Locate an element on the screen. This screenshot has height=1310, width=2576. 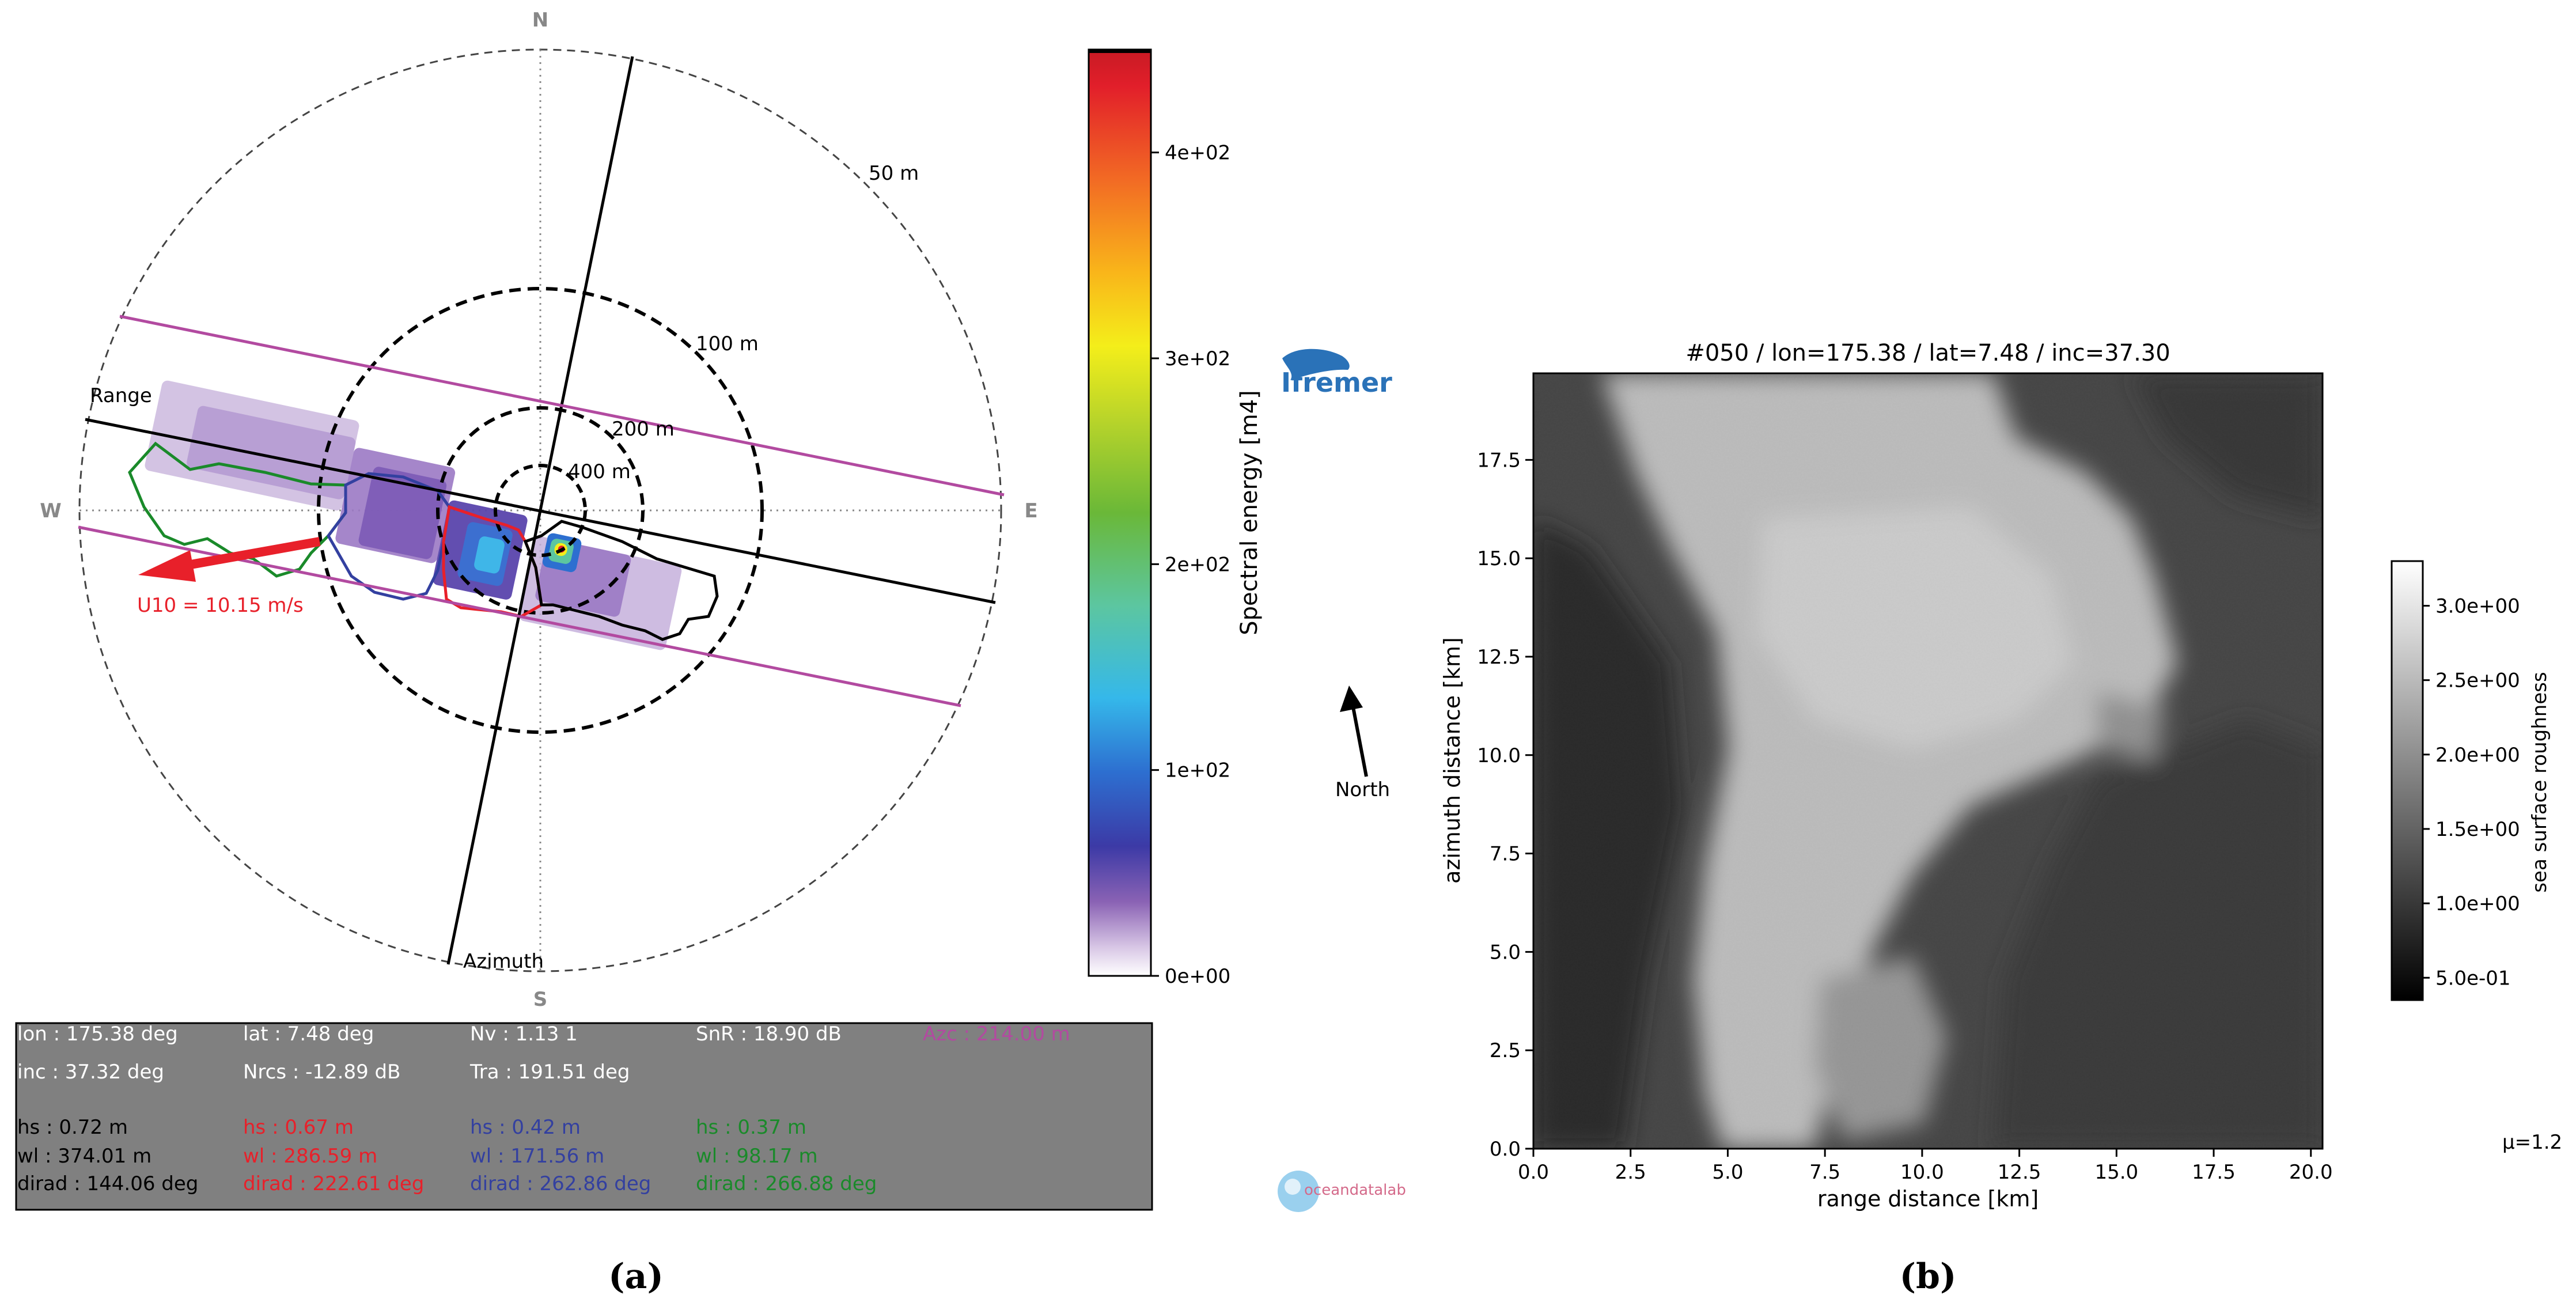
panel-b-label: (b) is located at coordinates (1929, 1276).